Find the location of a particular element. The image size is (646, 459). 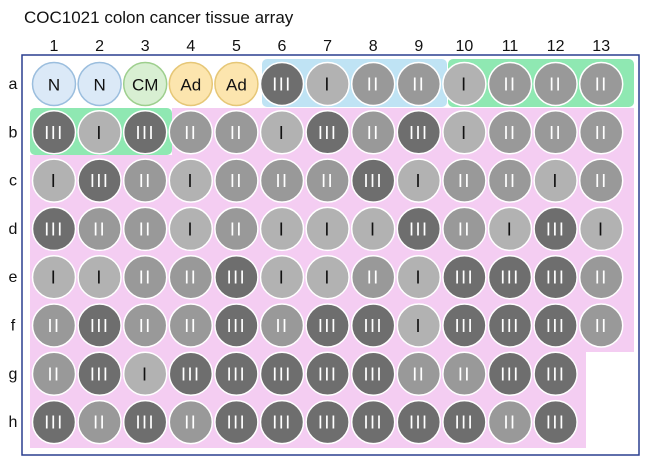

column-labels: 1 2 3 4 5 6 7 8 9 10 11 12 13 is located at coordinates (330, 46).